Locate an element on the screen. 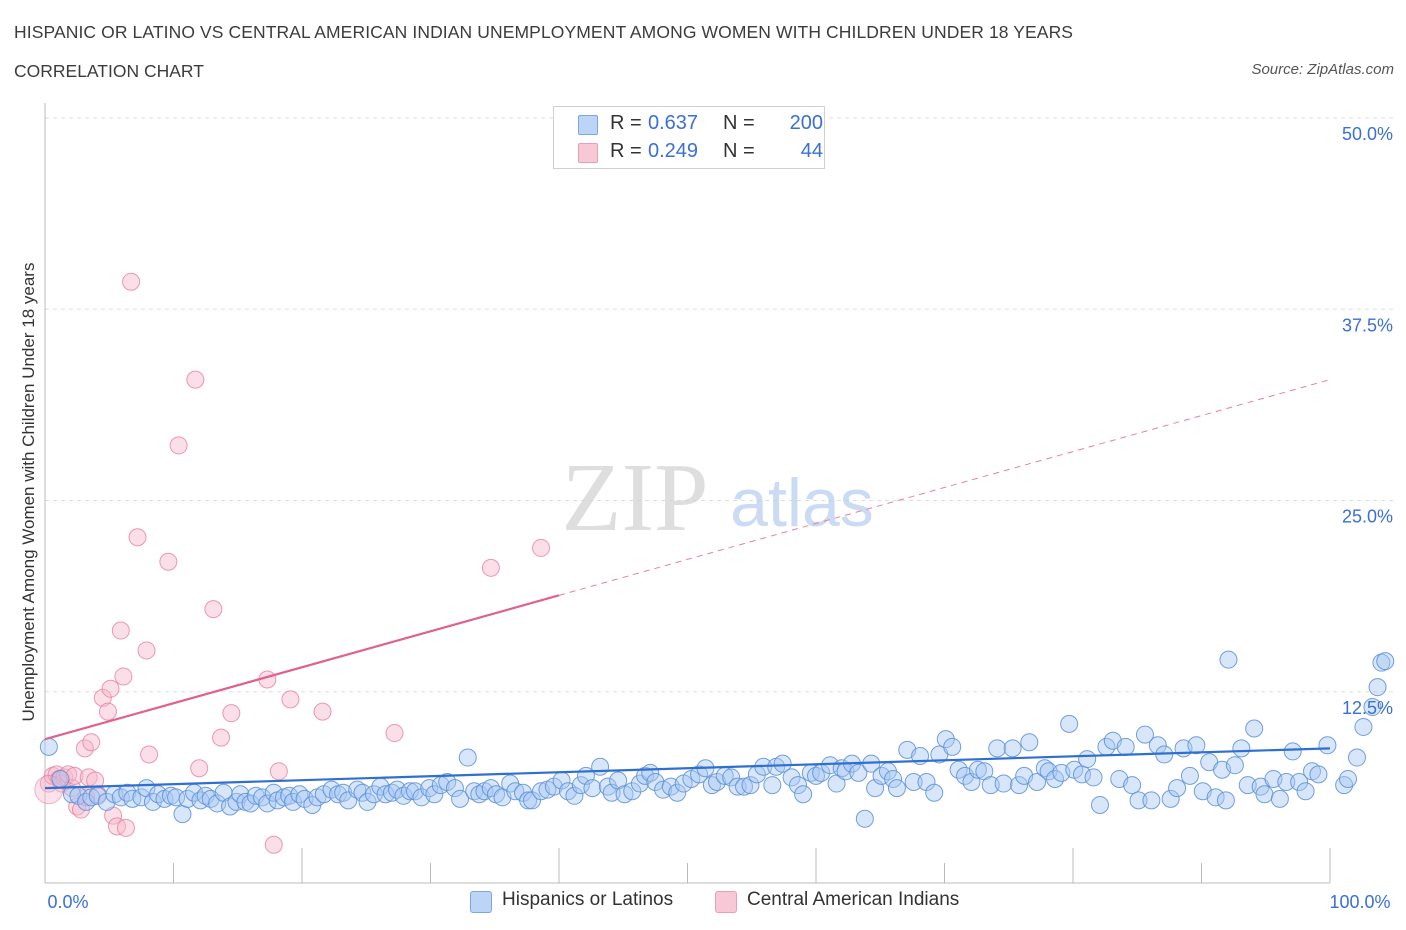 The width and height of the screenshot is (1406, 930). legend-swatch-blue is located at coordinates (481, 902).